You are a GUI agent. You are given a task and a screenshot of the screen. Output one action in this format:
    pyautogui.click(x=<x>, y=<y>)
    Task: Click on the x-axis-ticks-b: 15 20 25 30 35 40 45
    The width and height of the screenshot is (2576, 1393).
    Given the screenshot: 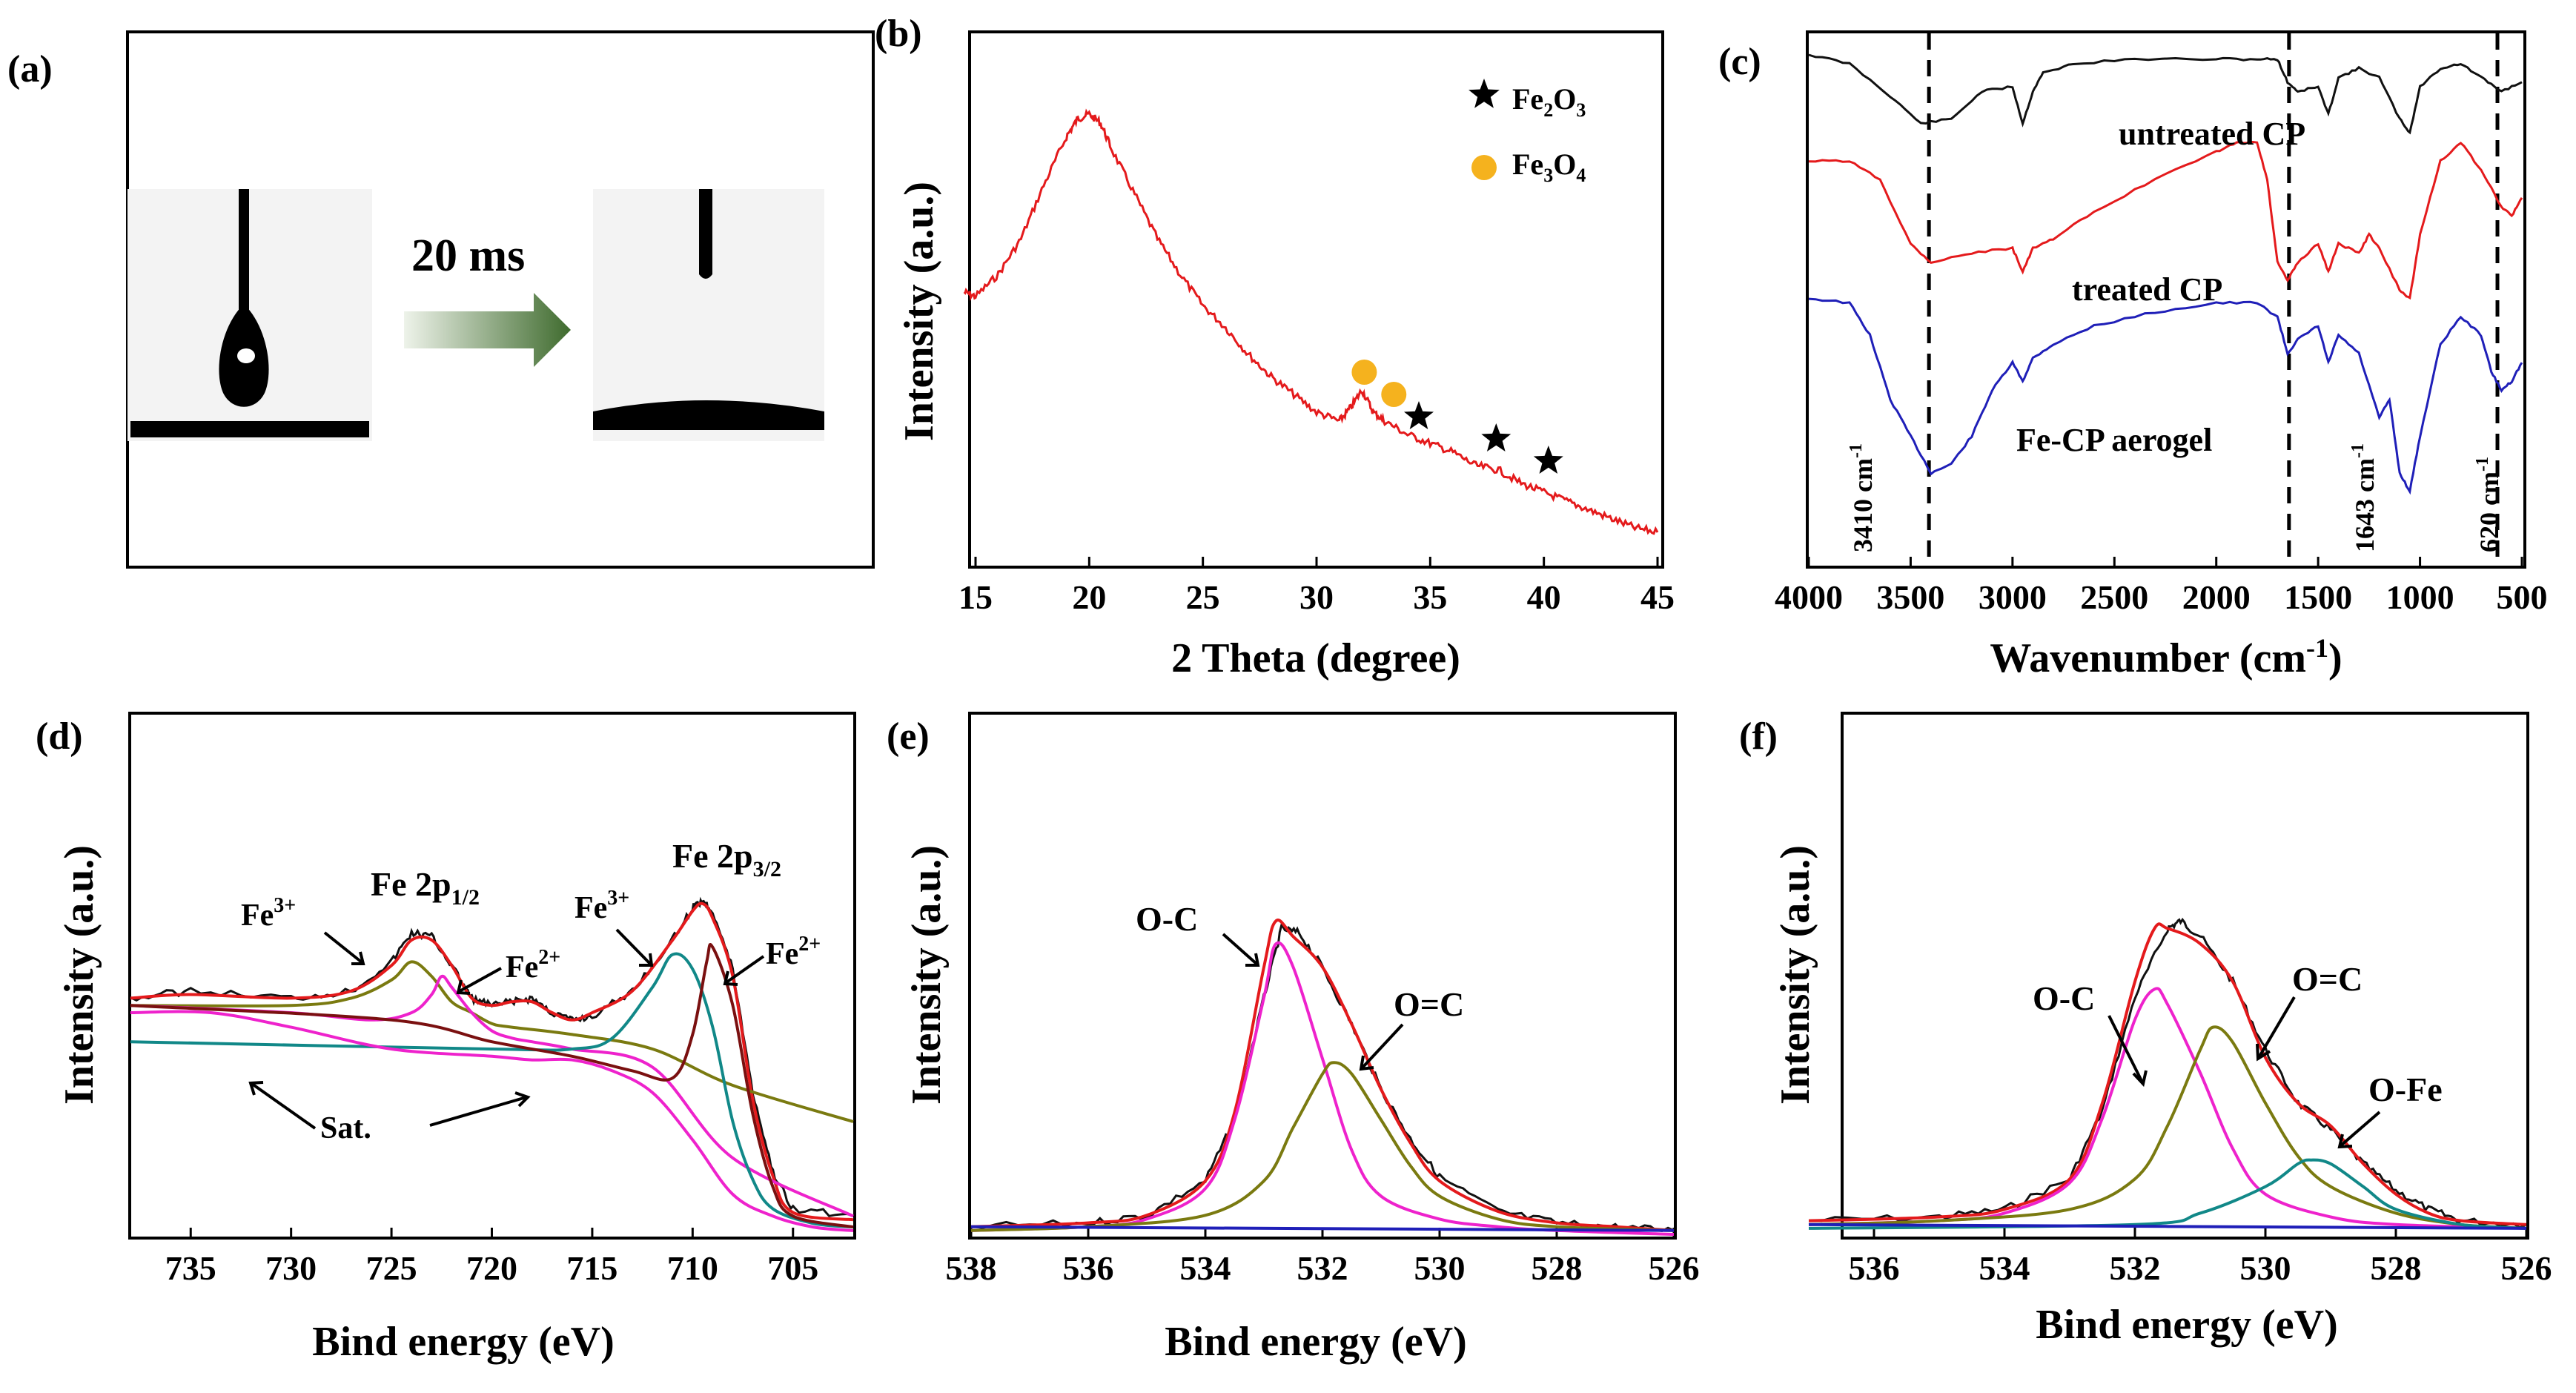 What is the action you would take?
    pyautogui.click(x=1316, y=586)
    